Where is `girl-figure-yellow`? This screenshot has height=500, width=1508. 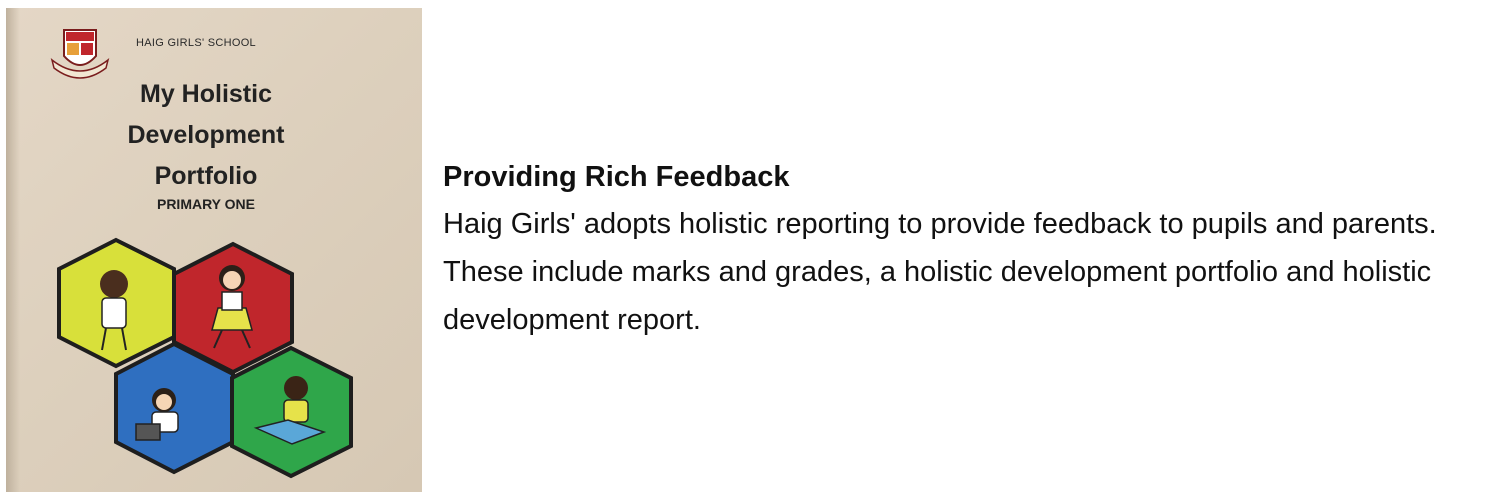 girl-figure-yellow is located at coordinates (114, 310).